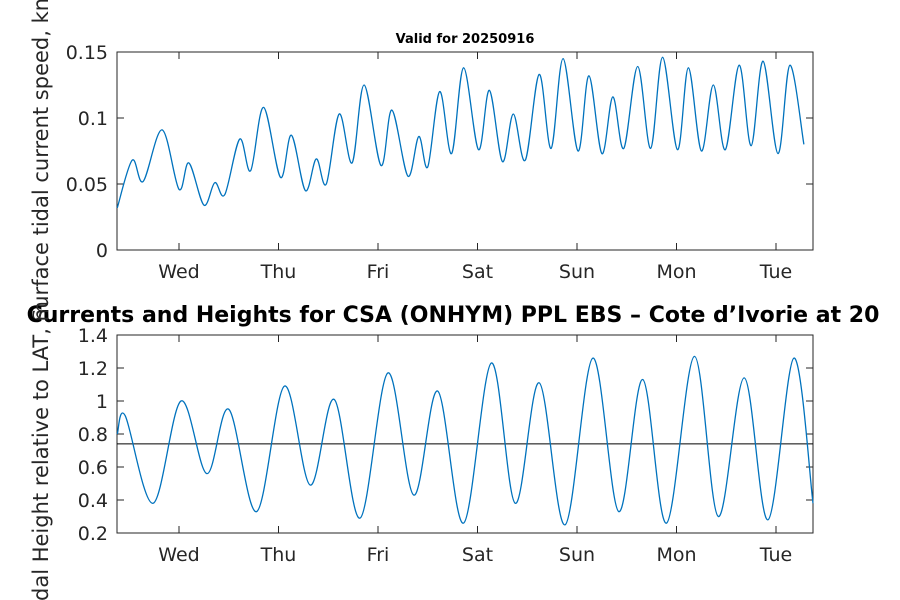 This screenshot has height=600, width=900. Describe the element at coordinates (93, 369) in the screenshot. I see `y-tick-label: 1.2` at that location.